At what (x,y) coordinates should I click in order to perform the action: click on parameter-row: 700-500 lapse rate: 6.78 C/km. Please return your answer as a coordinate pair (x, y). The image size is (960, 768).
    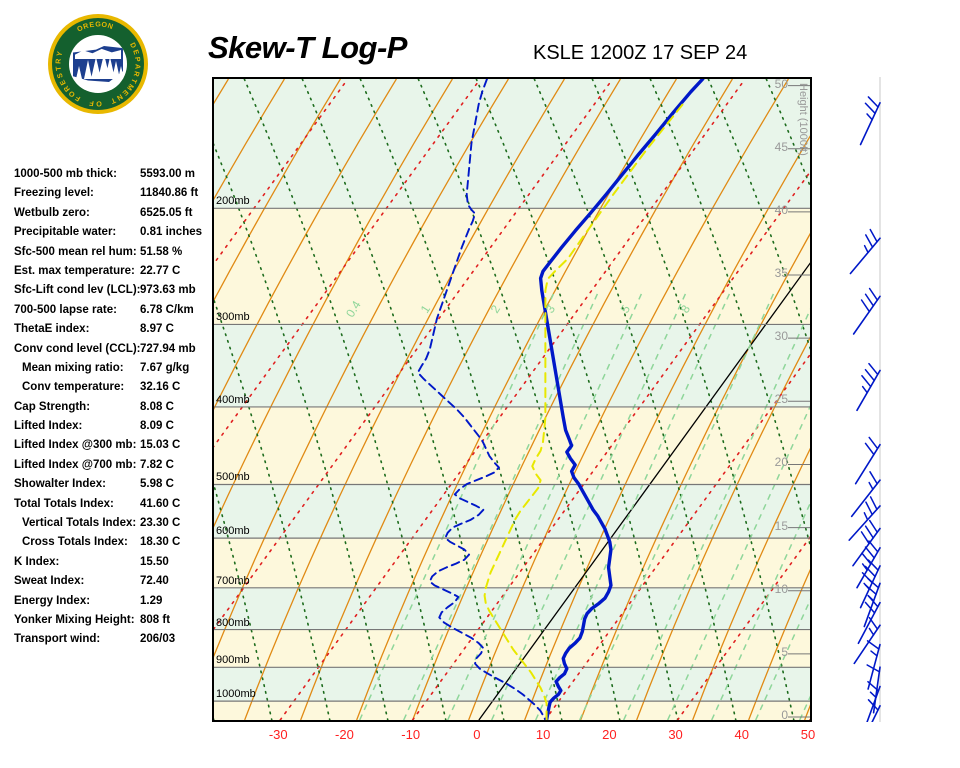
    Looking at the image, I should click on (100, 313).